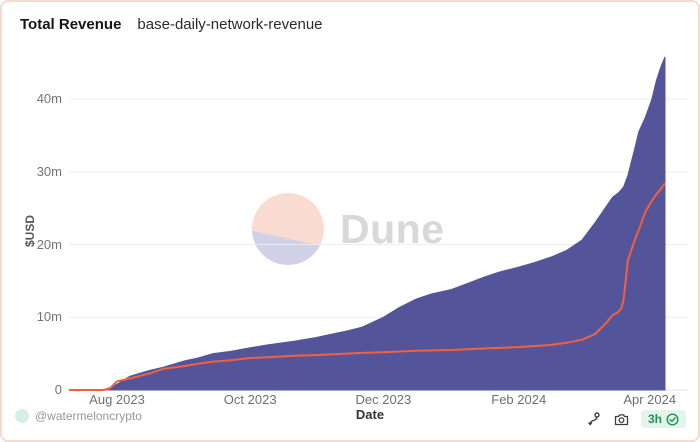 The image size is (700, 442). I want to click on y-tick-0: 0, so click(58, 389).